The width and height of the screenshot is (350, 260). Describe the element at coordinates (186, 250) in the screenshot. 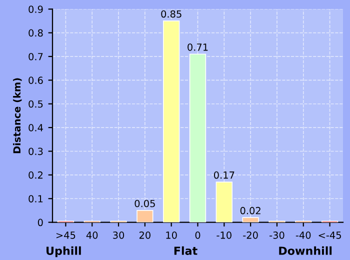

I see `text: Flat` at that location.